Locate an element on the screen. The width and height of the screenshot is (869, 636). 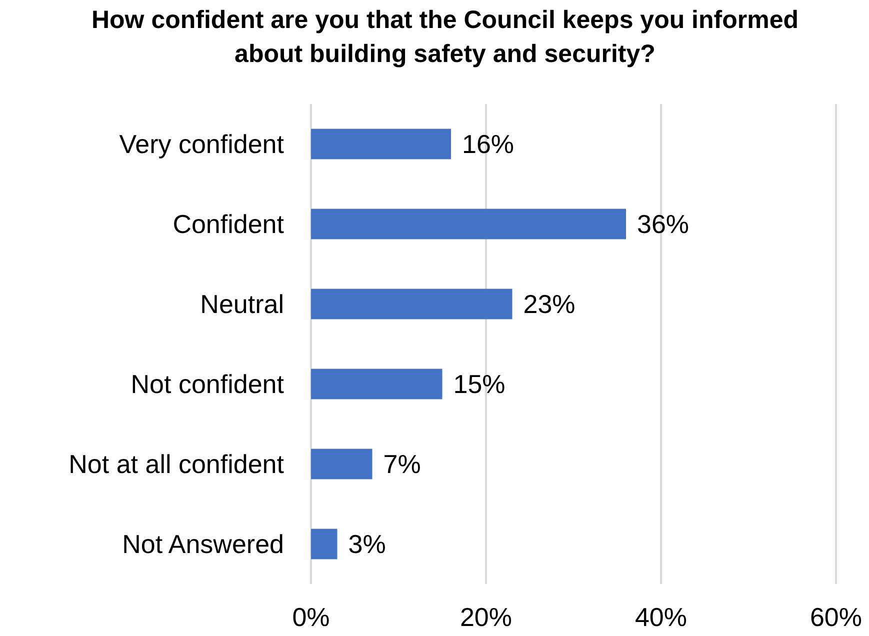
y-tick-label: Not confident is located at coordinates (207, 384).